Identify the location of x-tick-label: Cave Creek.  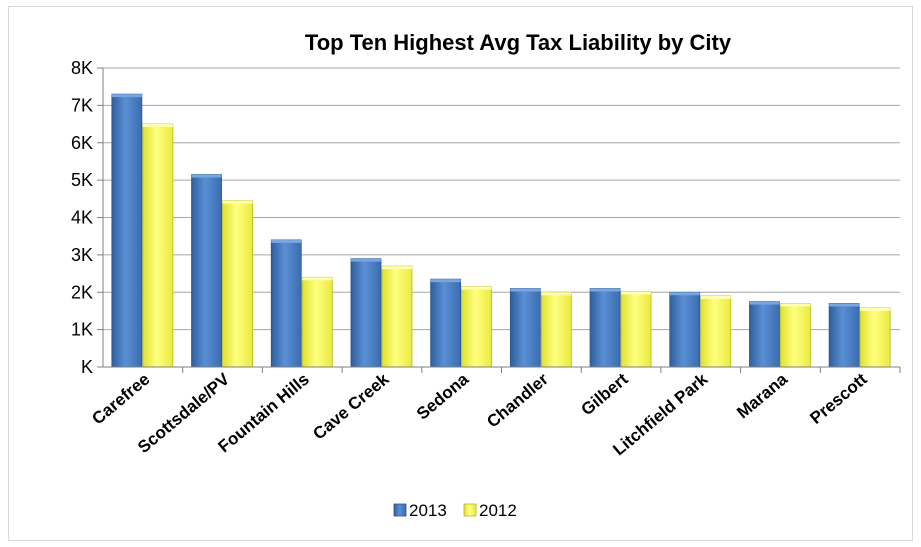
(351, 406).